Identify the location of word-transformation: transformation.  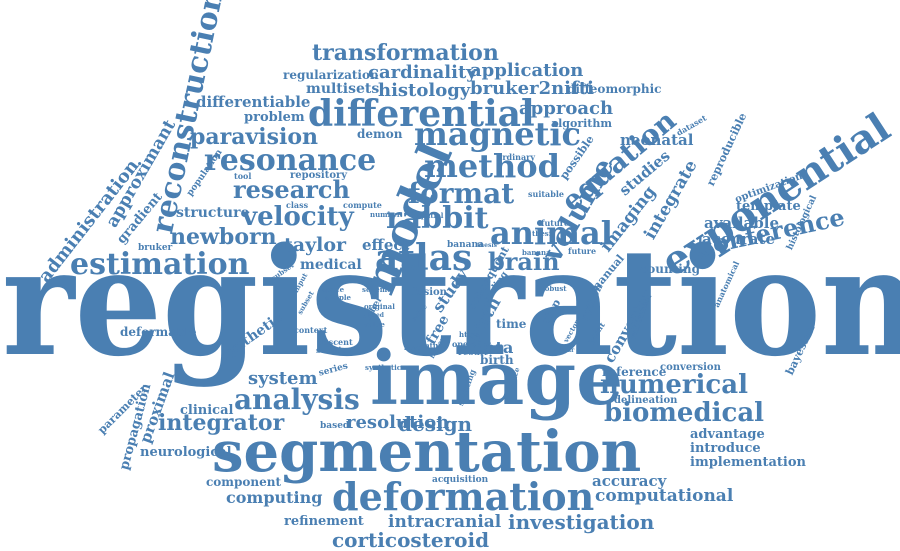
(405, 53).